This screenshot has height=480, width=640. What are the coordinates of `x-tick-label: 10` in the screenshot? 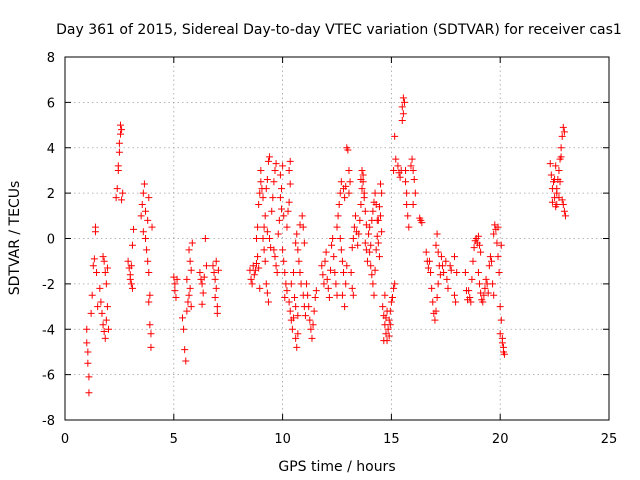 It's located at (282, 439).